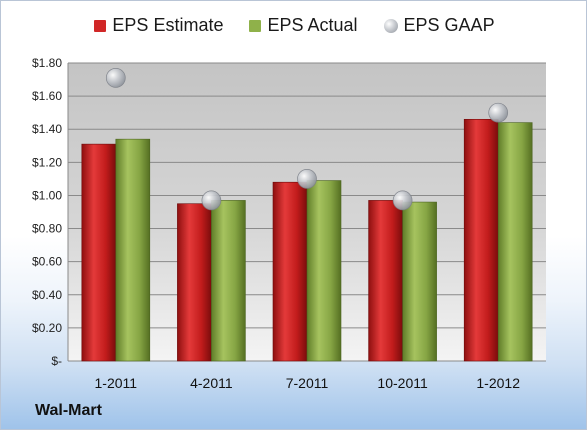 This screenshot has width=587, height=430. What do you see at coordinates (498, 383) in the screenshot?
I see `x-tick-label: 1-2012` at bounding box center [498, 383].